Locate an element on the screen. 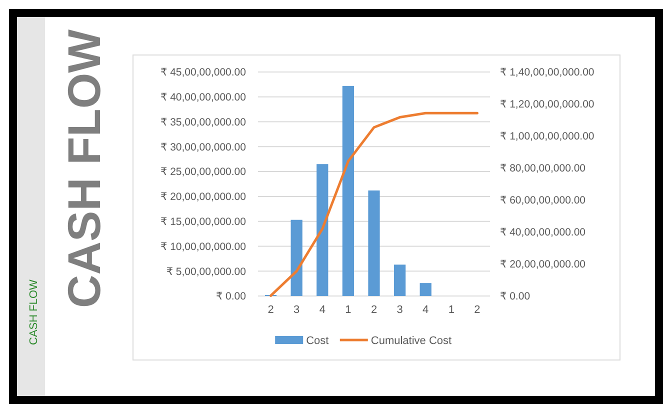 The height and width of the screenshot is (408, 670). line-series is located at coordinates (374, 204).